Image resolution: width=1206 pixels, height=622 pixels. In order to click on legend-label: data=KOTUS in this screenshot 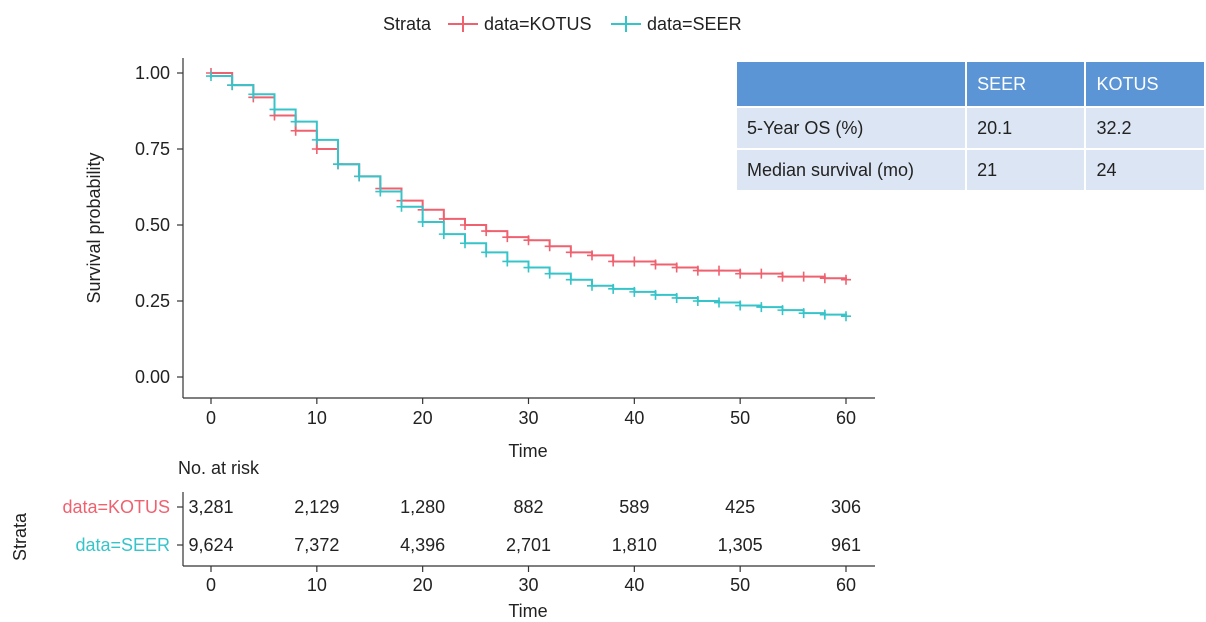, I will do `click(538, 24)`.